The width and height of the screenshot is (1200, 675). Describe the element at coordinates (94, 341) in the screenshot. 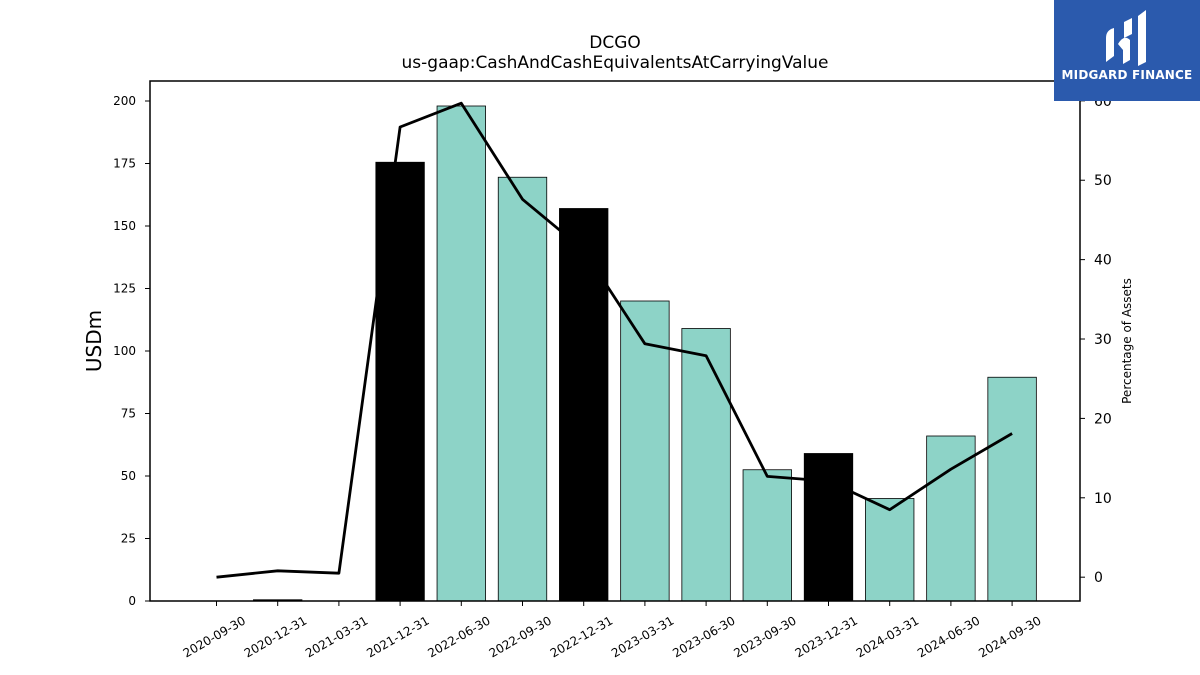

I see `y-axis-label: USDm` at that location.